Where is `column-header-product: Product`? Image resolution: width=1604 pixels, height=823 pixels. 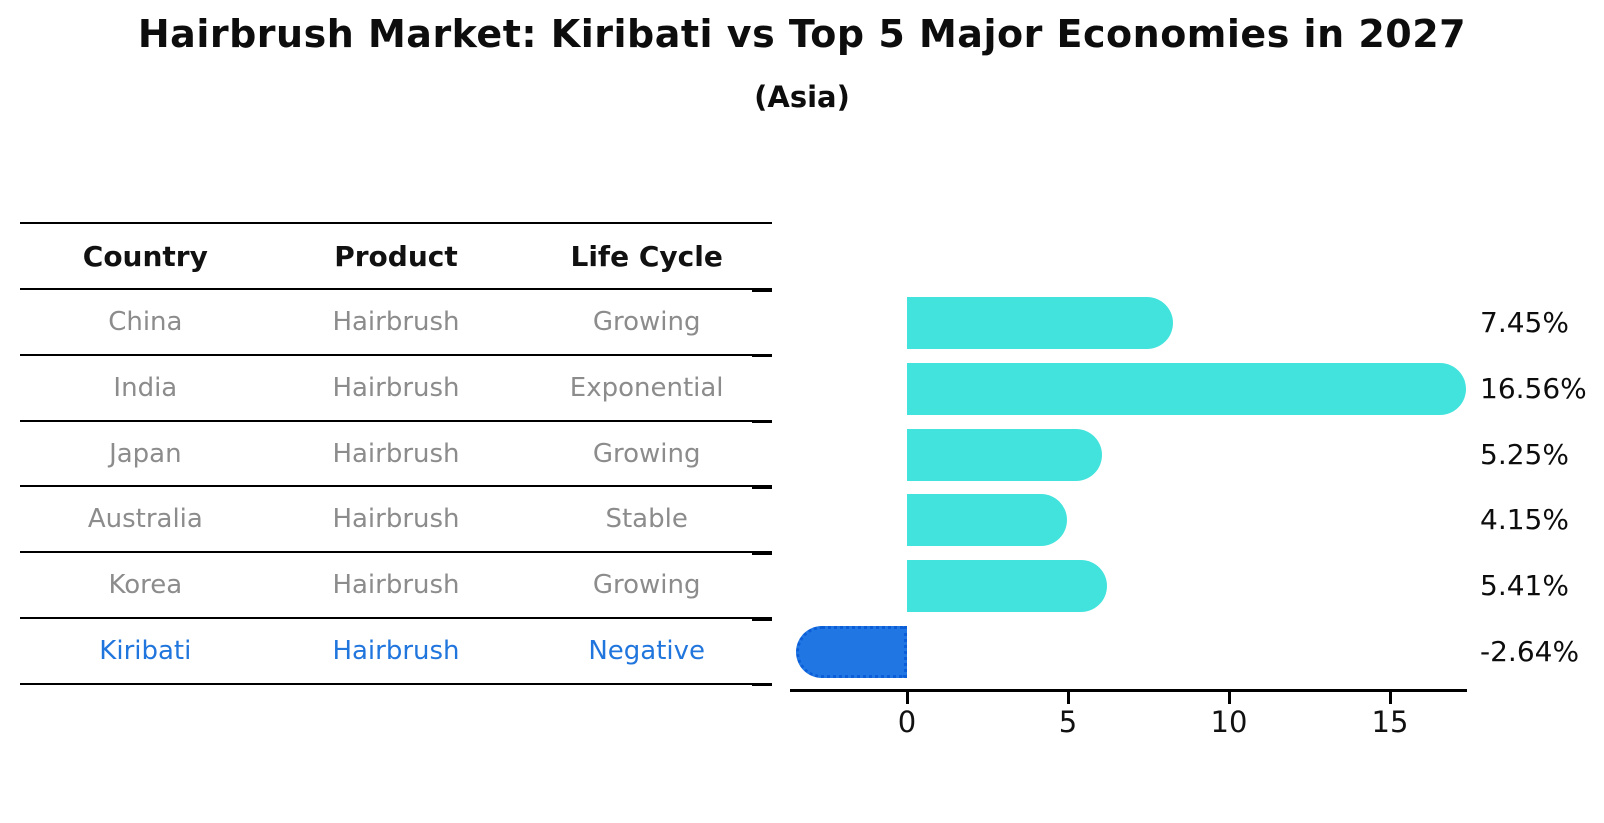 column-header-product: Product is located at coordinates (396, 256).